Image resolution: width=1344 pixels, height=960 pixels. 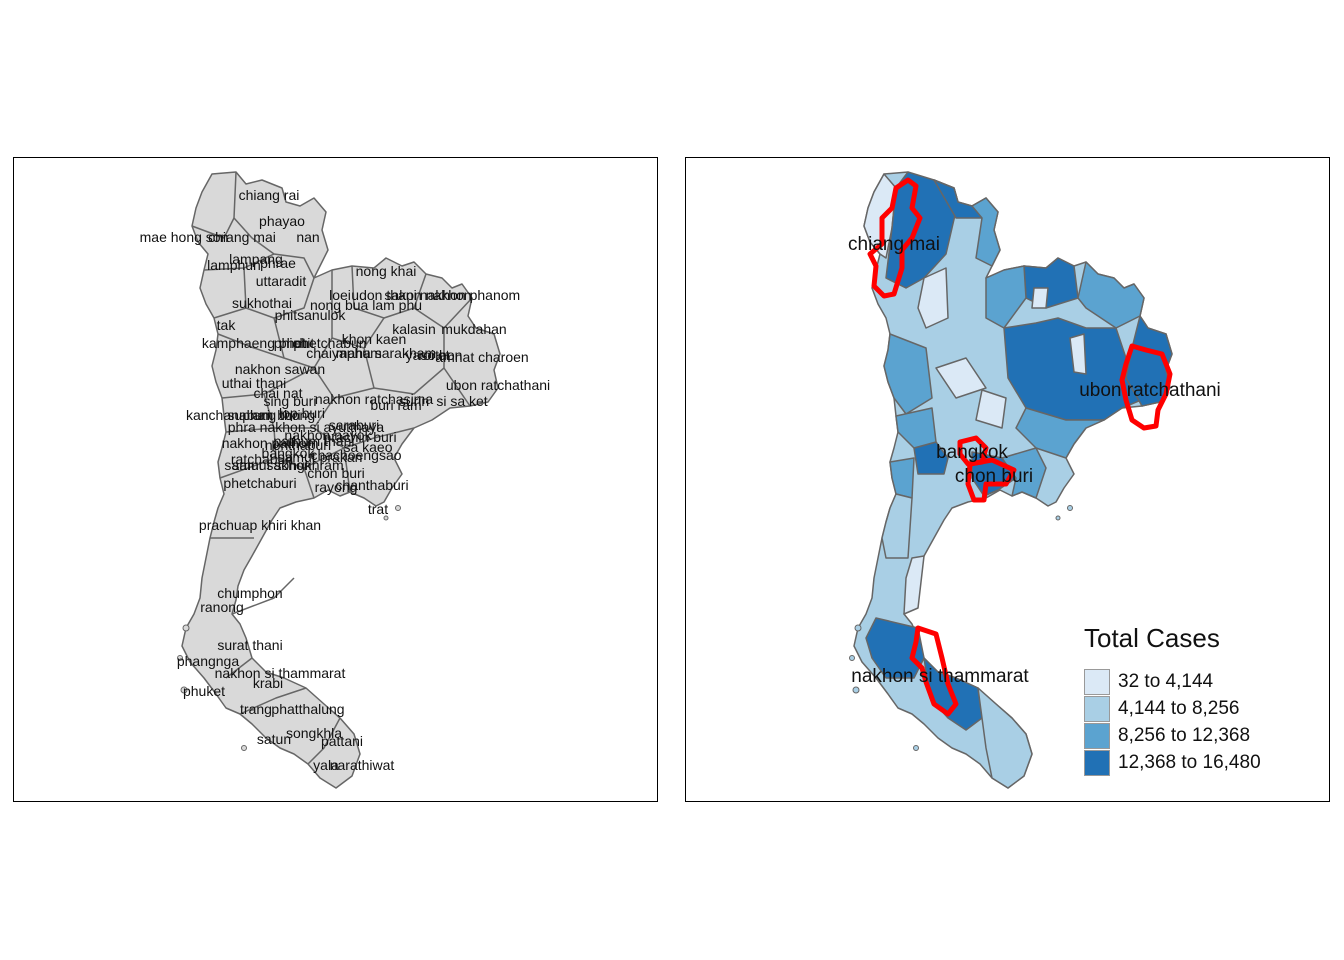 I want to click on province-label: loei, so click(x=340, y=295).